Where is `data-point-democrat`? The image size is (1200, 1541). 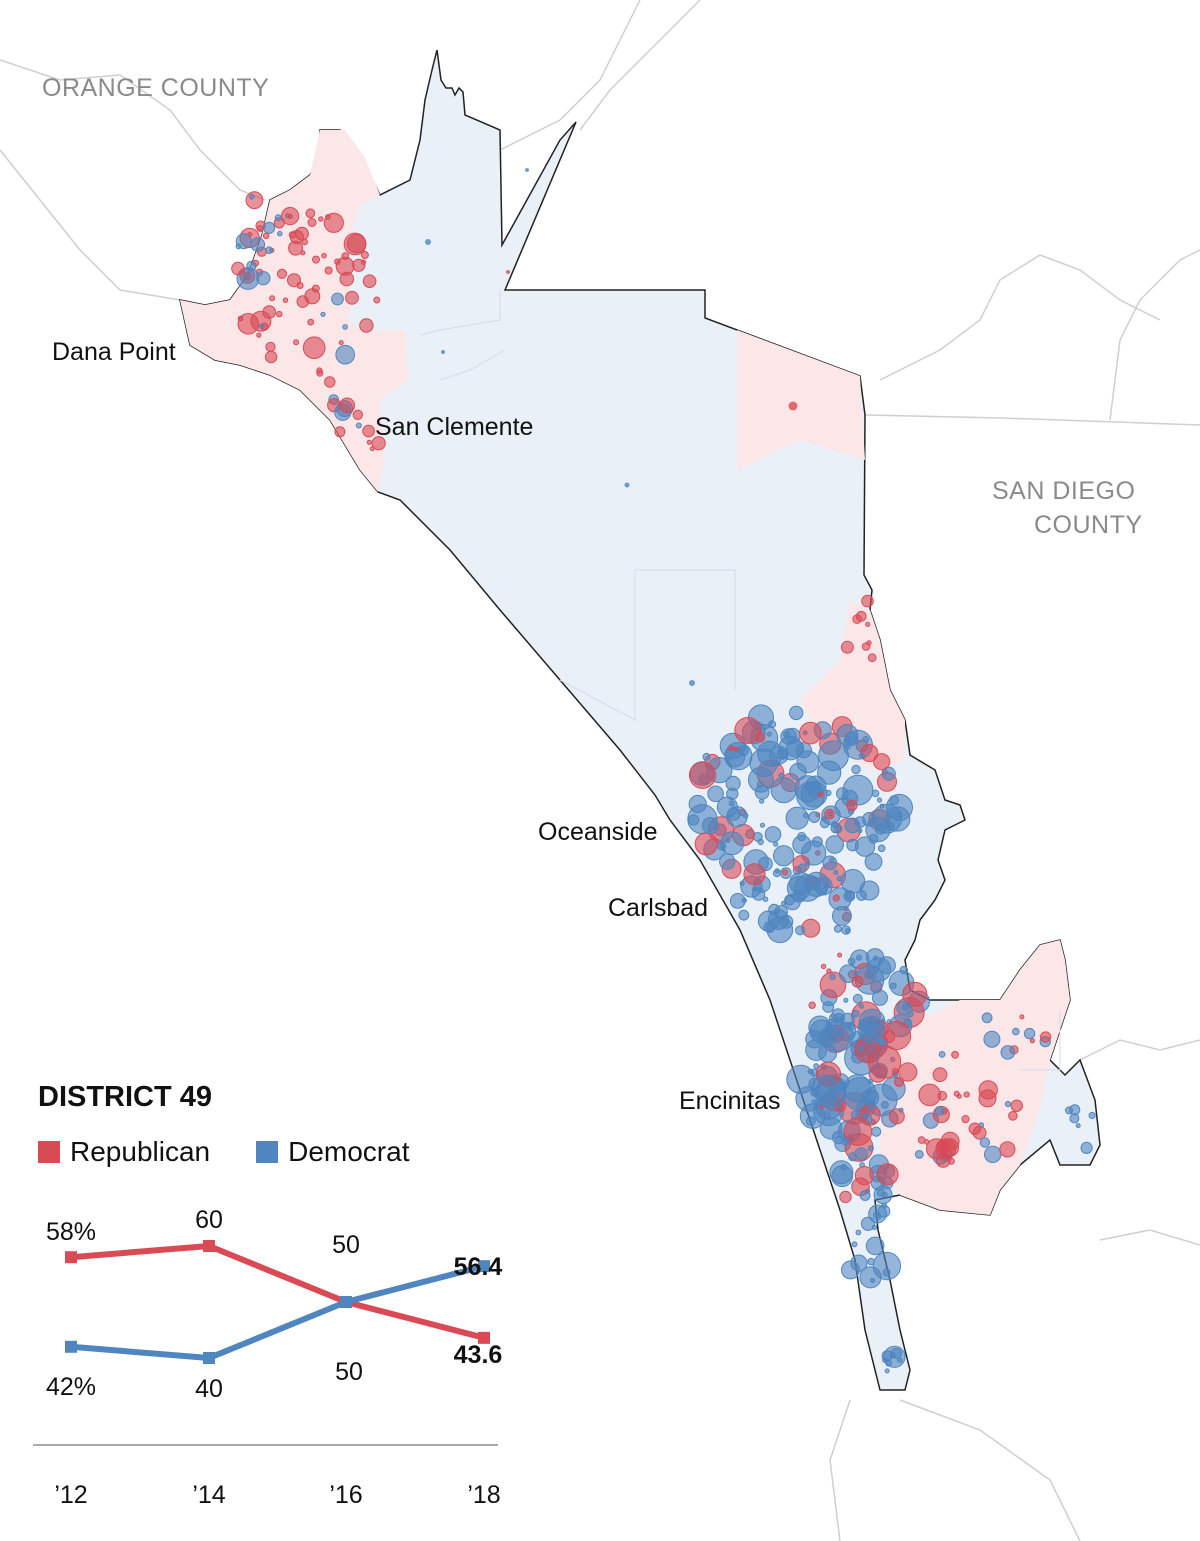
data-point-democrat is located at coordinates (209, 1358).